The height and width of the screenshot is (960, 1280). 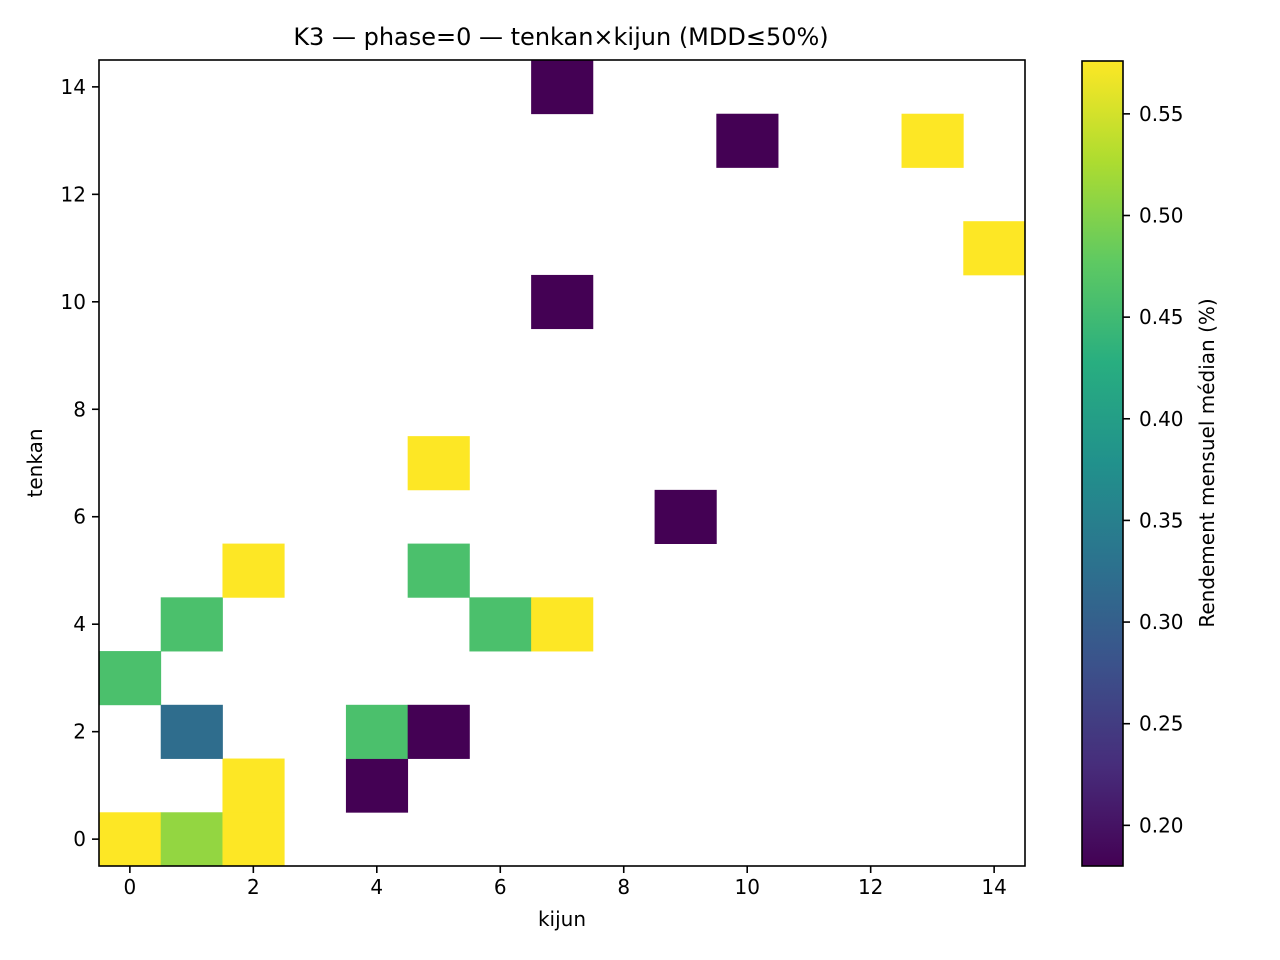 I want to click on colorbar-ticks: 0.20 0.25 0.30 0.35 0.40 0.45 0.50 0.55, so click(x=1153, y=469).